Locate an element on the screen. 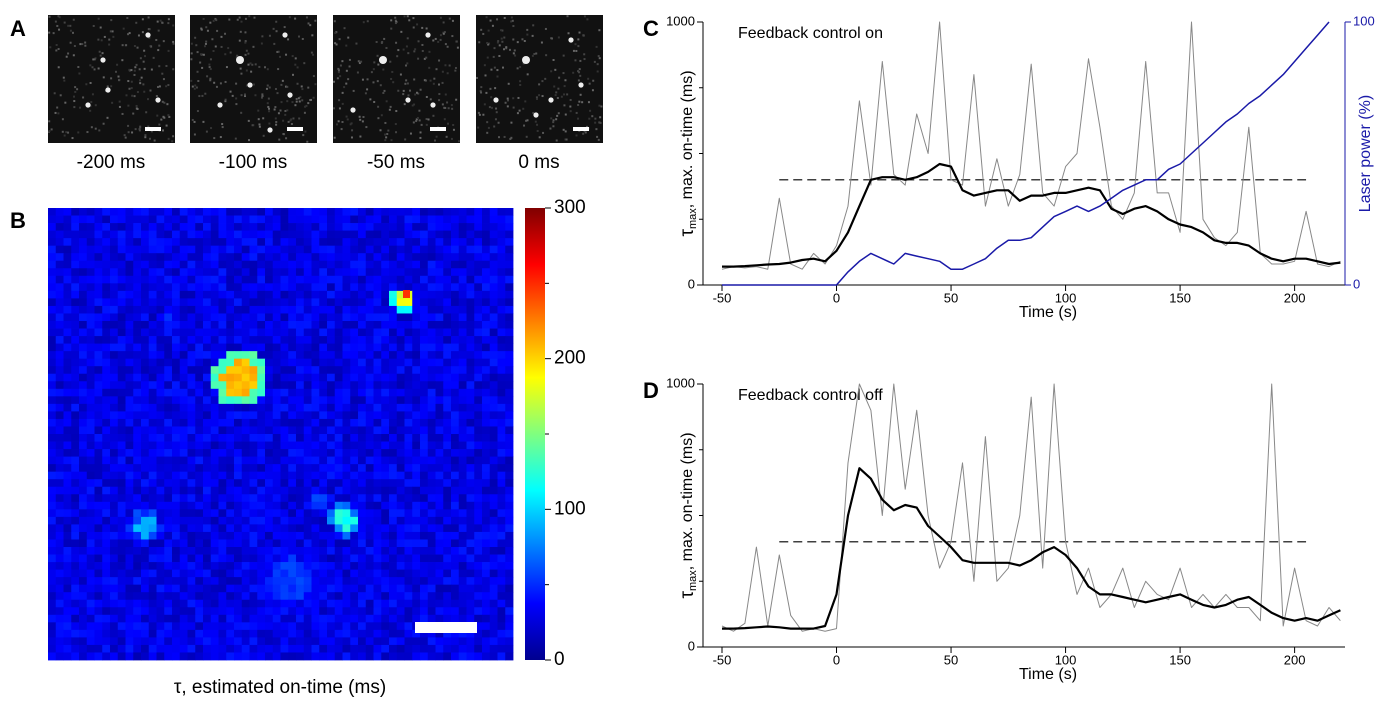 The image size is (1386, 705). y-label-text: , max. on-time (ms) is located at coordinates (687, 501).